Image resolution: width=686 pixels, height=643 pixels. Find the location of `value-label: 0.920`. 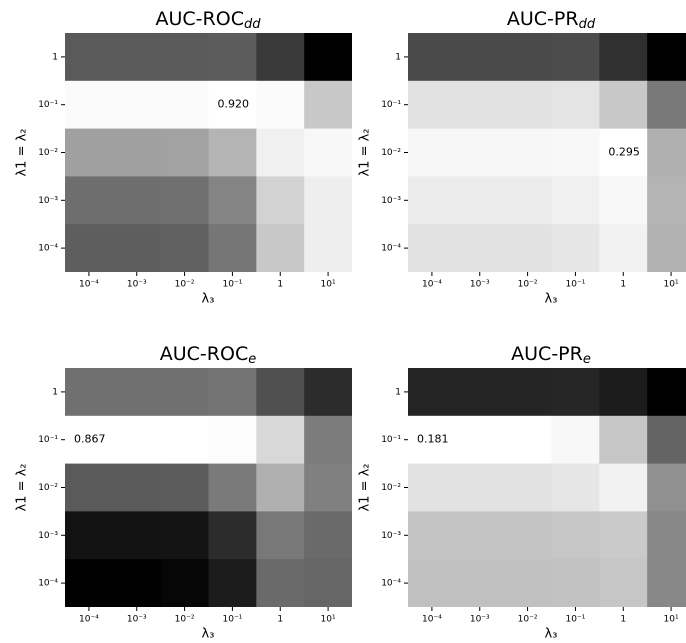

value-label: 0.920 is located at coordinates (234, 104).